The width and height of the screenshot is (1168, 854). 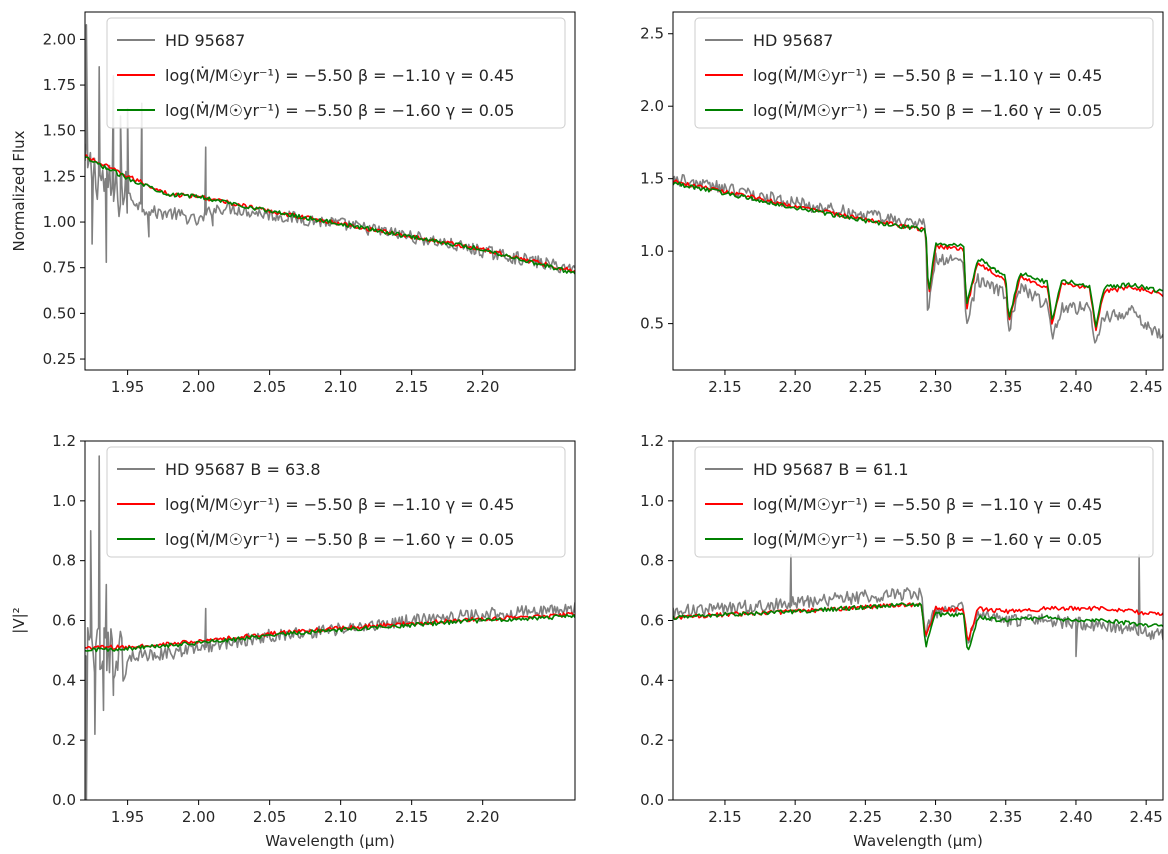 I want to click on legend-entry: HD 95687 B = 63.8, so click(x=243, y=469).